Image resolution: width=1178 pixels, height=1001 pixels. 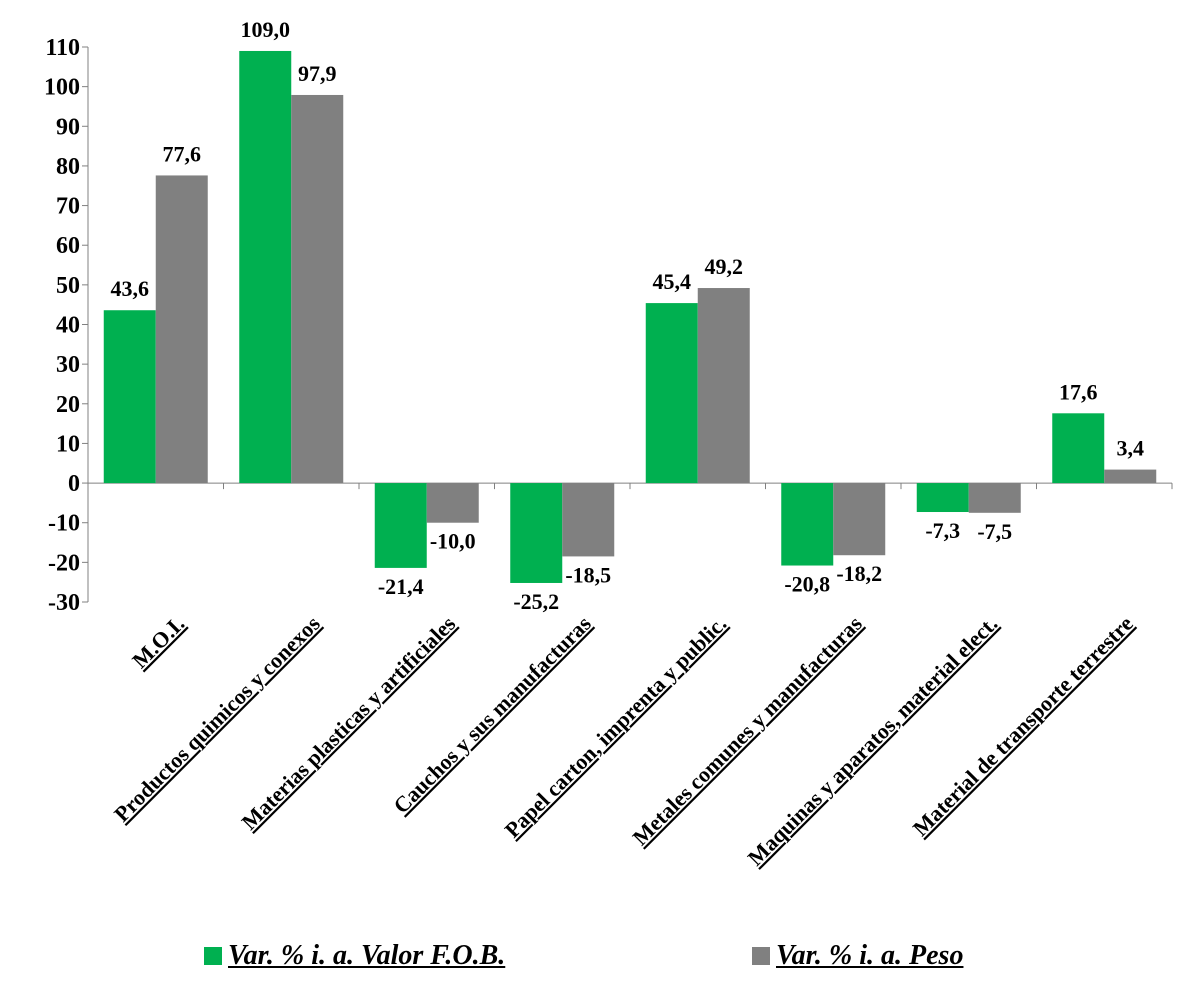 What do you see at coordinates (1131, 448) in the screenshot?
I see `data-label-peso: 3,4` at bounding box center [1131, 448].